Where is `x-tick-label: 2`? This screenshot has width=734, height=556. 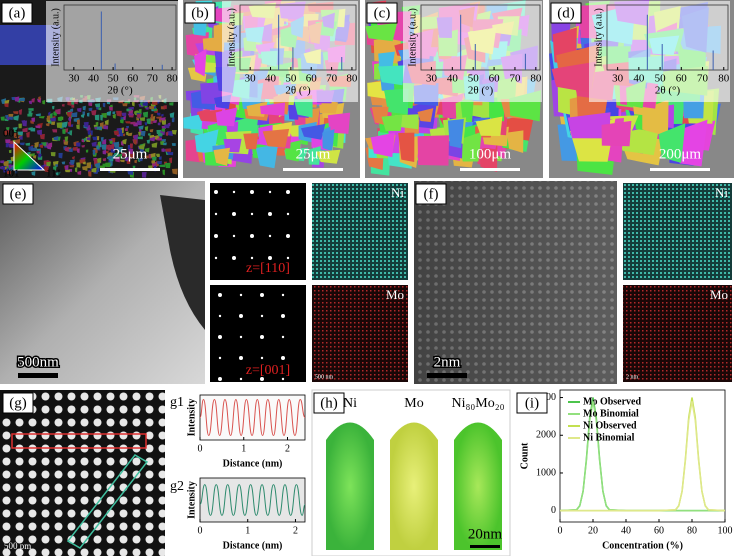 x-tick-label: 2 is located at coordinates (295, 530).